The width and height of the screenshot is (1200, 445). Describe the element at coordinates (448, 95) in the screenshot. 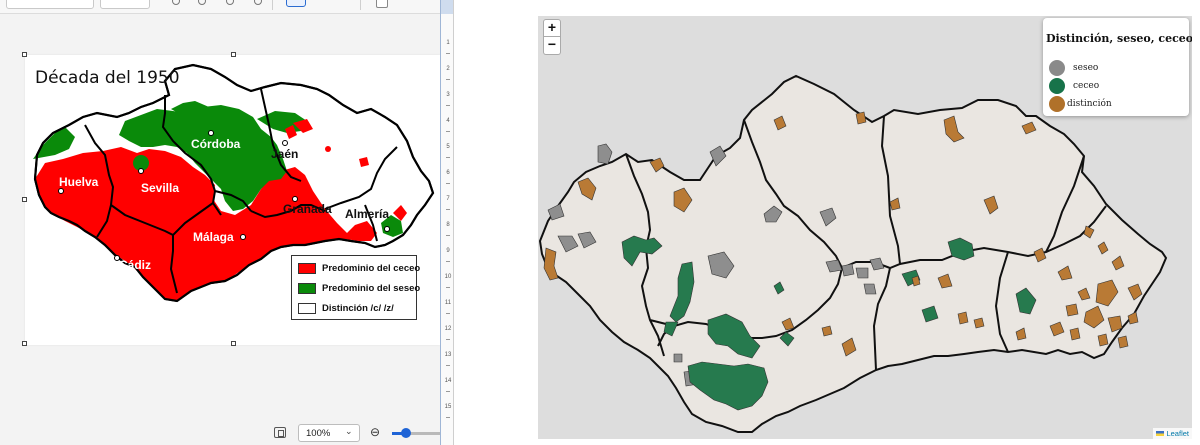

I see `ruler-number: 3` at that location.